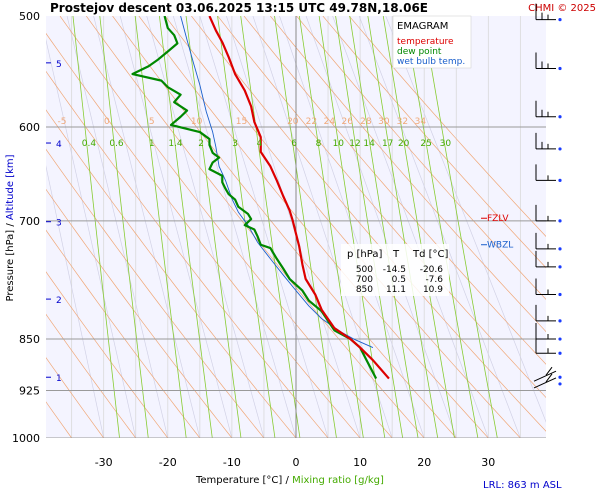 This screenshot has height=500, width=600. I want to click on dry-adiabat-label: 26, so click(348, 122).